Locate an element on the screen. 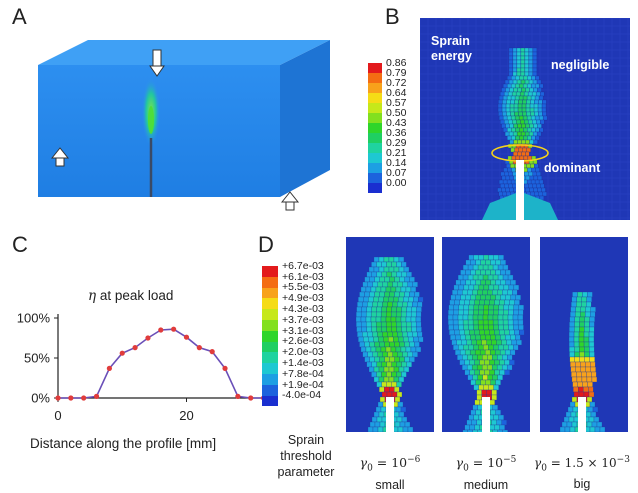  legend-d-row: +4.3e-03 is located at coordinates (302, 312).